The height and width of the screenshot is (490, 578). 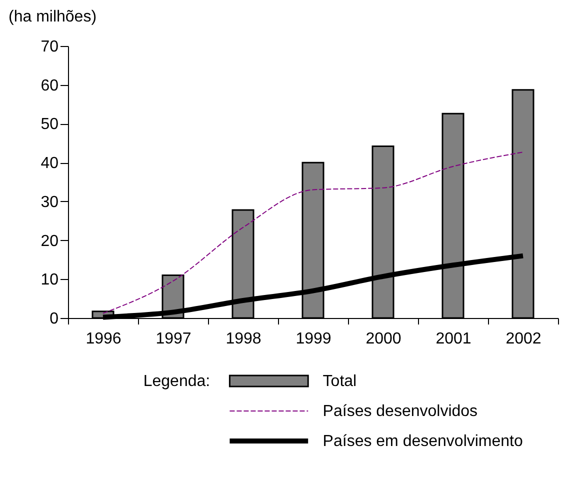 I want to click on legend-label: Países em desenvolvimento, so click(x=423, y=441).